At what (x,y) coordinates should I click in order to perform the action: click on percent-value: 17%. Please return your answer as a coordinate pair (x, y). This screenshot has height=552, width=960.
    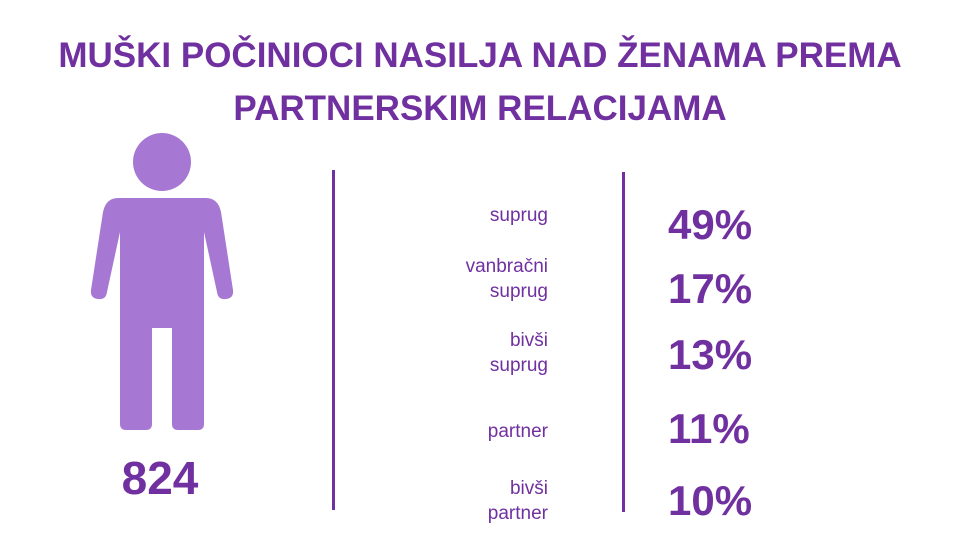
    Looking at the image, I should click on (710, 288).